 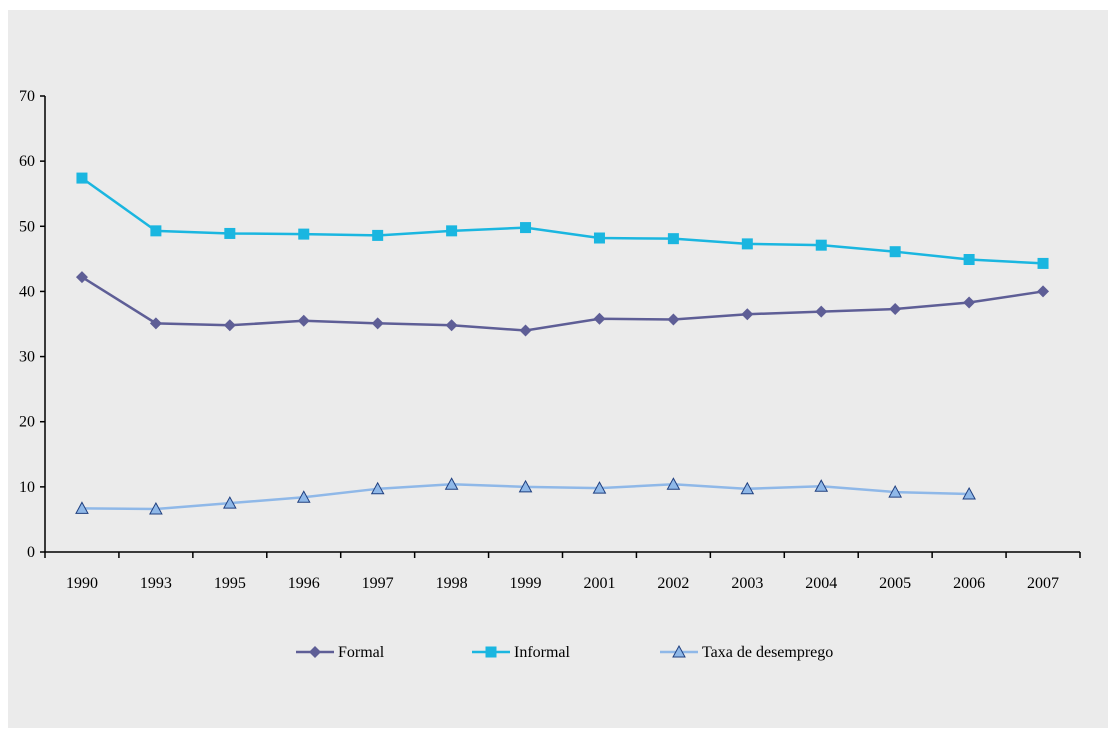 What do you see at coordinates (27, 291) in the screenshot?
I see `y-tick-label: 40` at bounding box center [27, 291].